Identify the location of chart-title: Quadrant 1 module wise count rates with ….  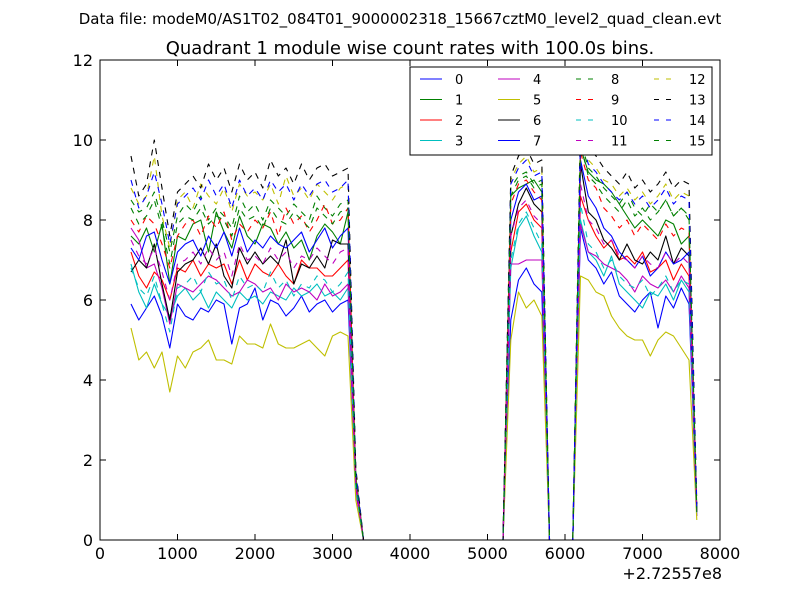
(410, 48).